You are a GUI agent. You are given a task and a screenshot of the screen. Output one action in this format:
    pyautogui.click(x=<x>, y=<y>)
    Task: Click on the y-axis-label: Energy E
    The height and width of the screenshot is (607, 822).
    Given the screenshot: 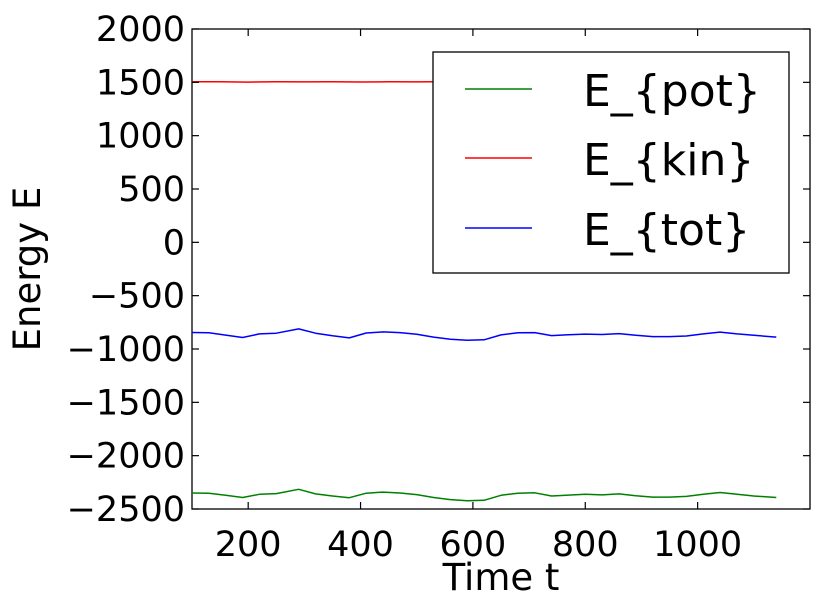 What is the action you would take?
    pyautogui.click(x=27, y=269)
    